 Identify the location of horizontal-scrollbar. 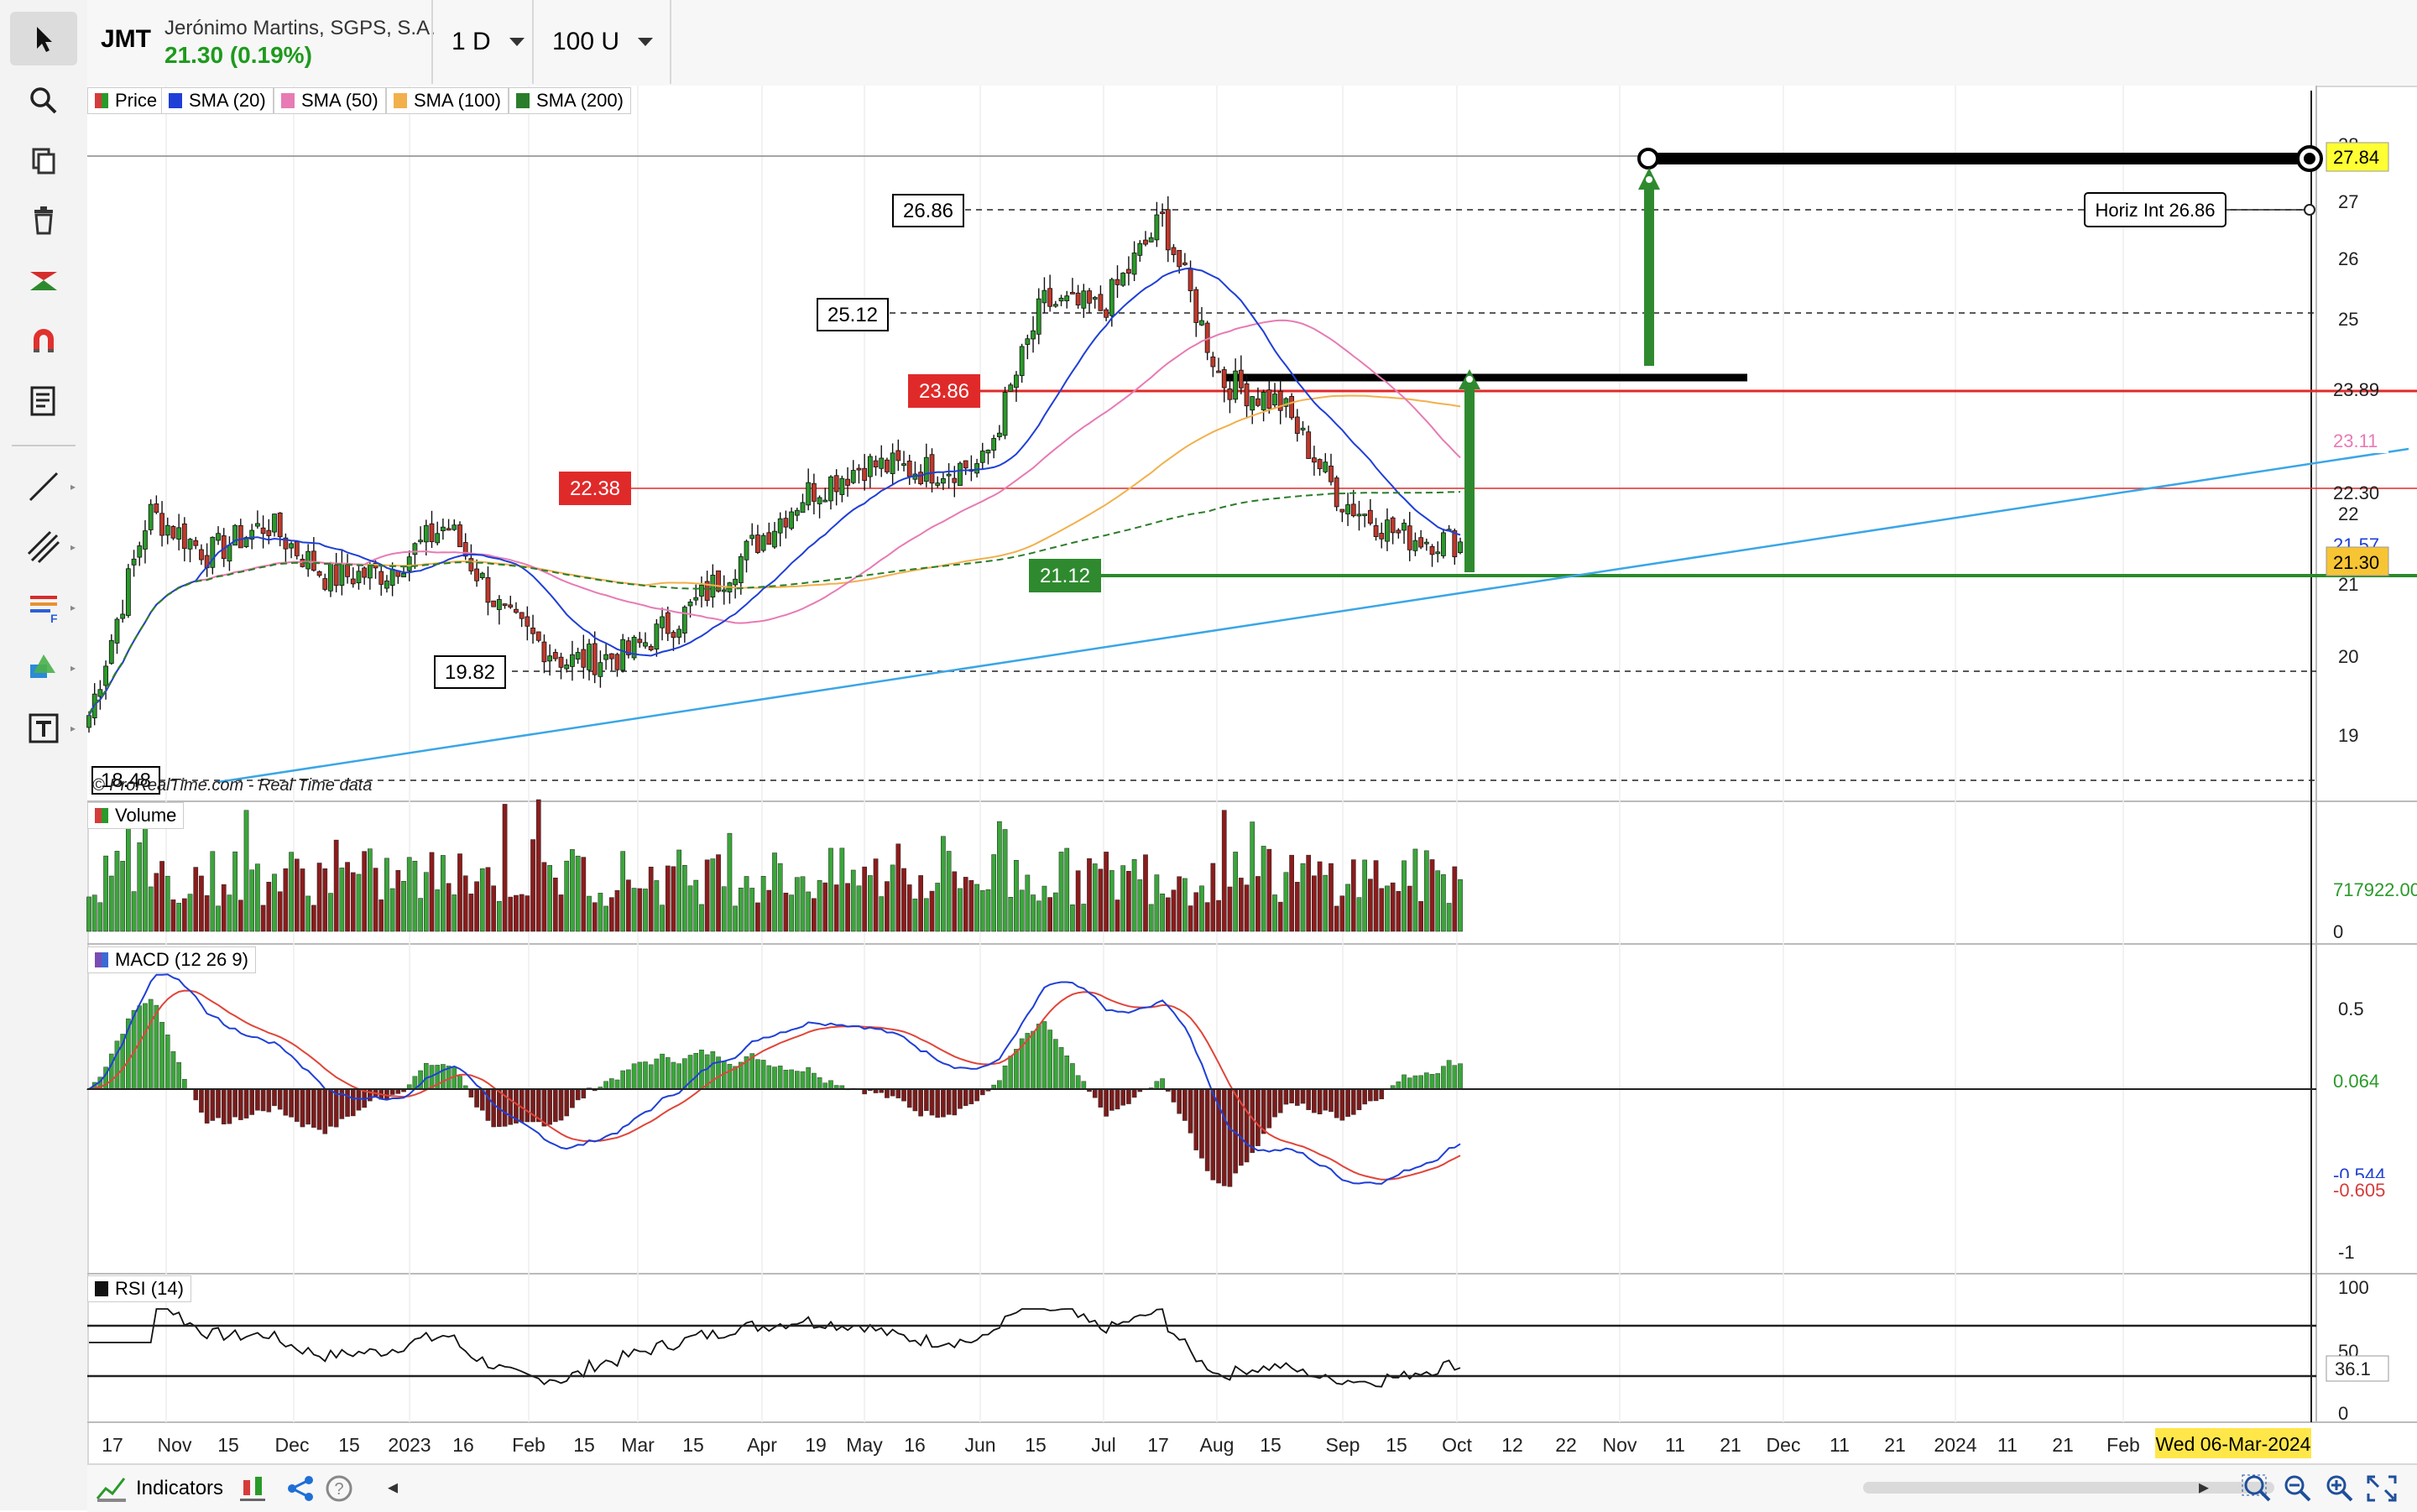
(2068, 1488).